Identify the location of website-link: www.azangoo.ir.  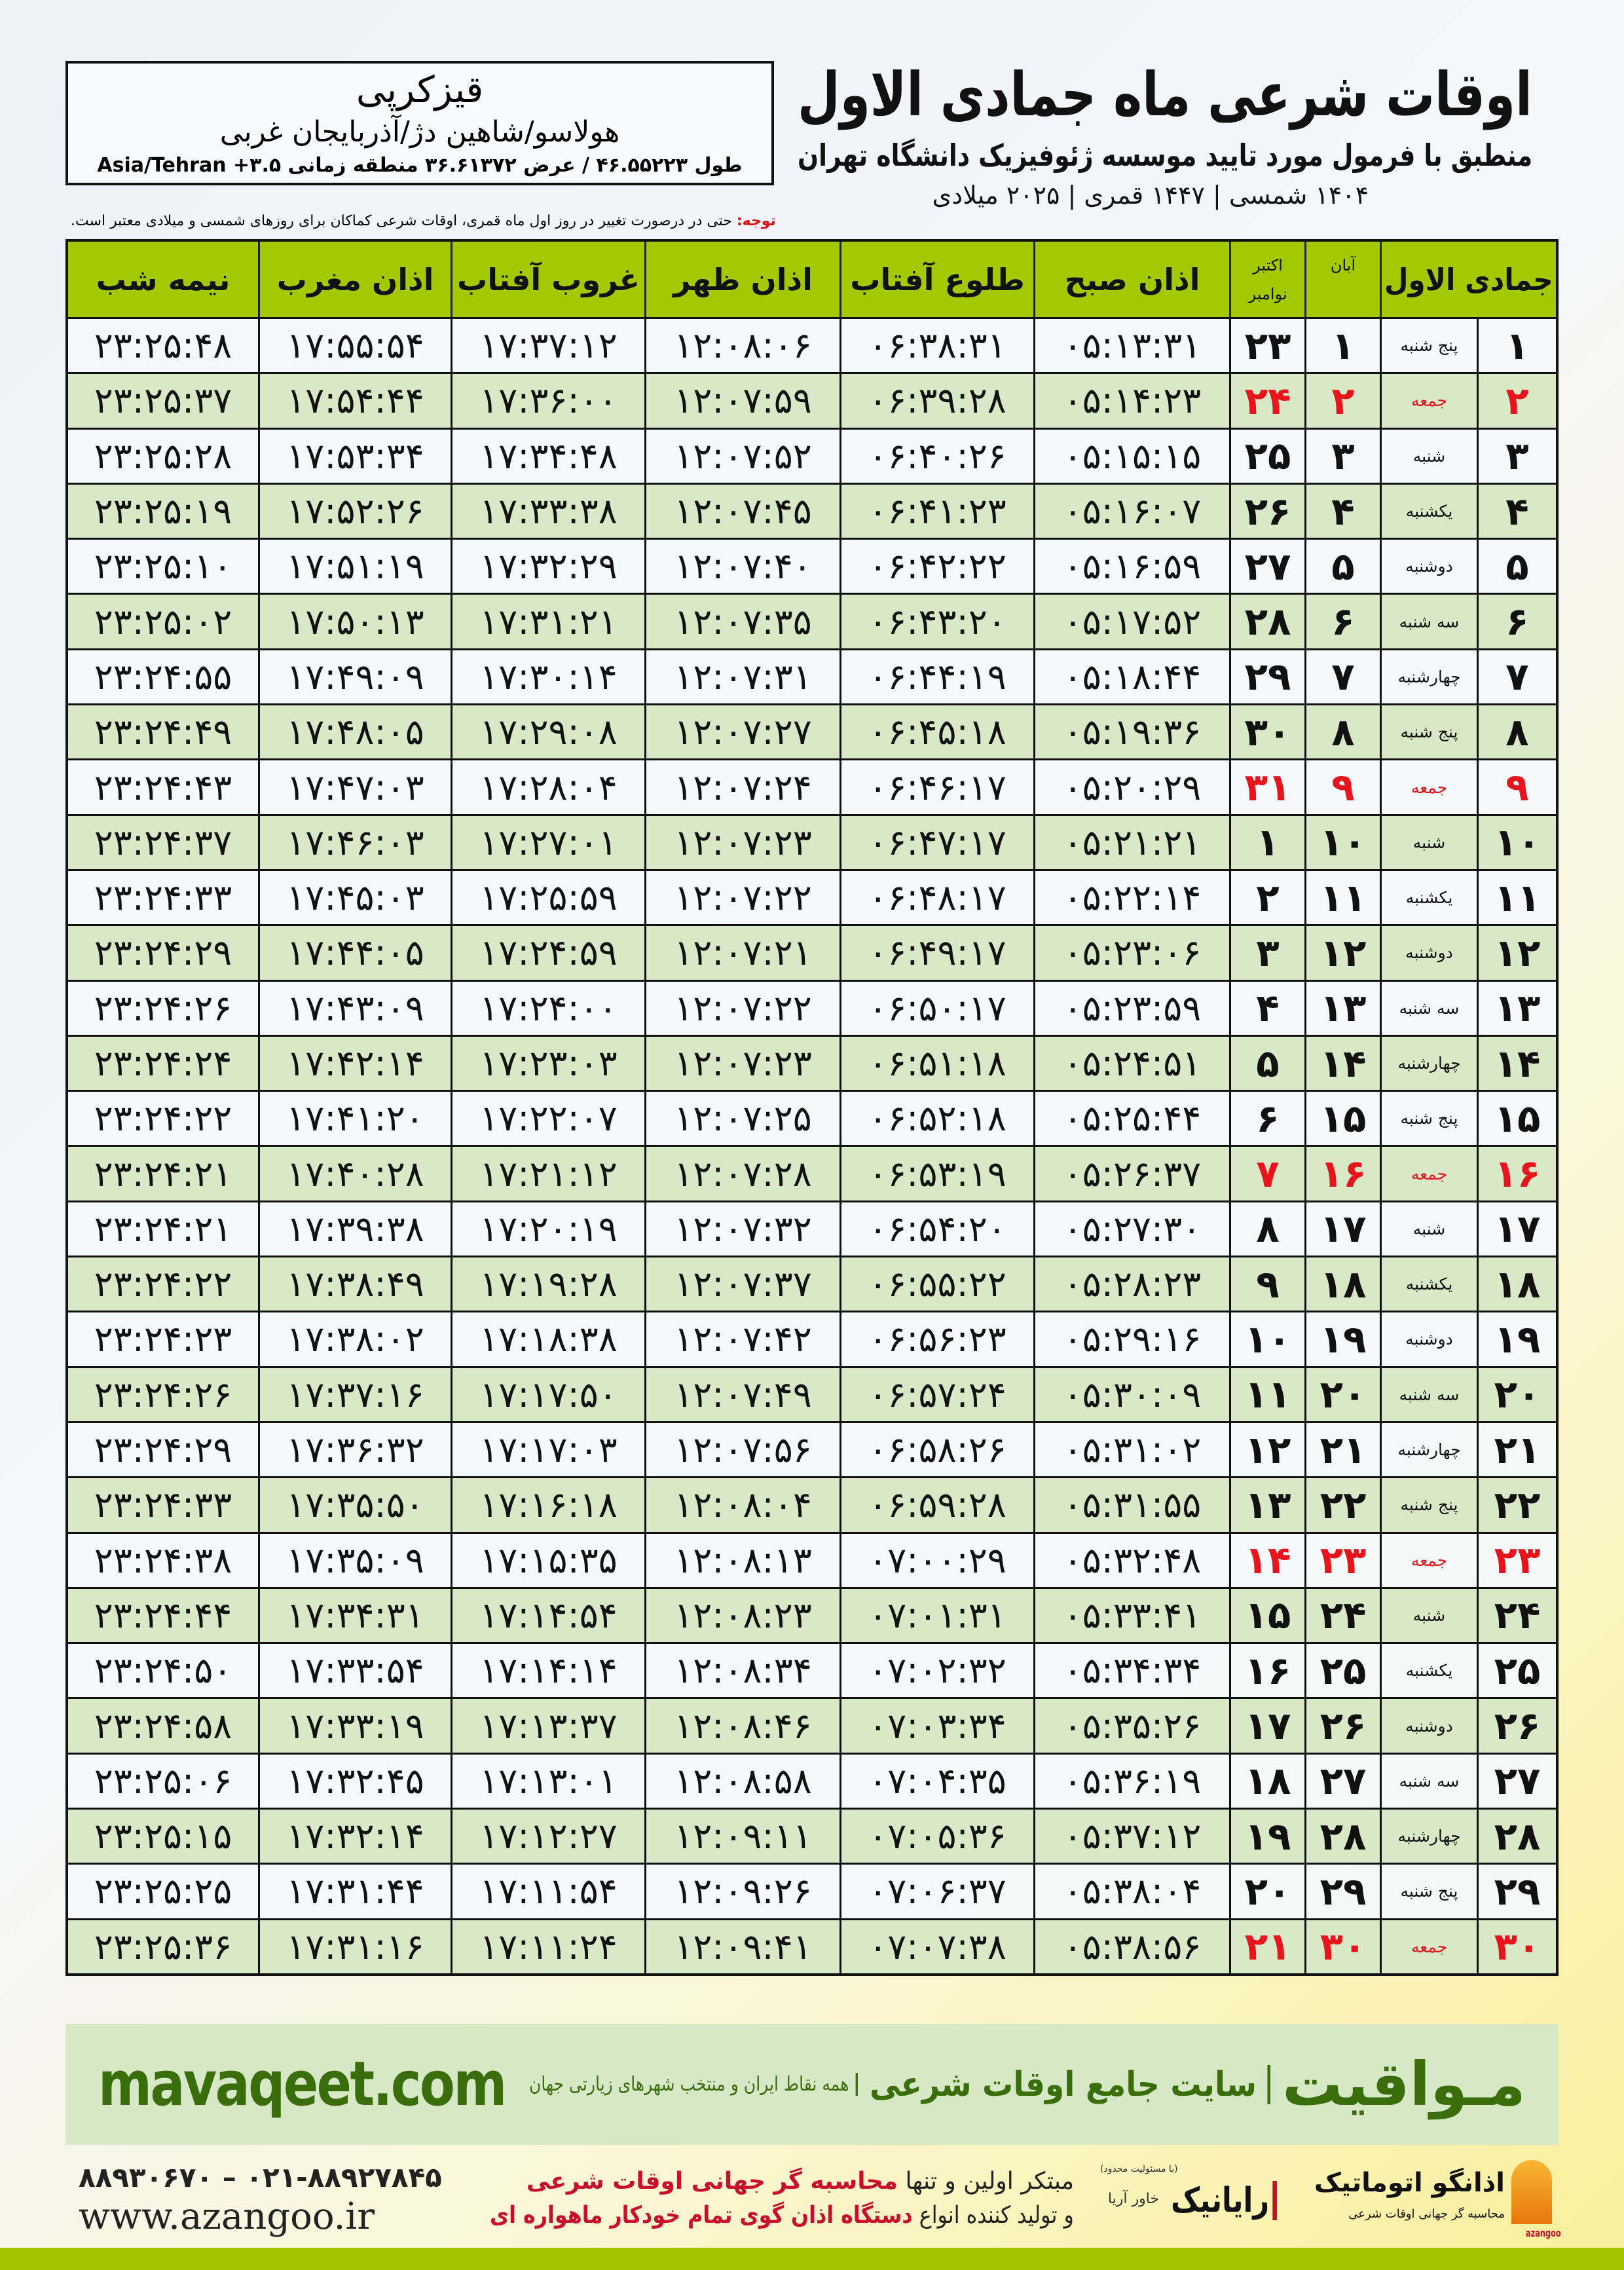
(227, 2216).